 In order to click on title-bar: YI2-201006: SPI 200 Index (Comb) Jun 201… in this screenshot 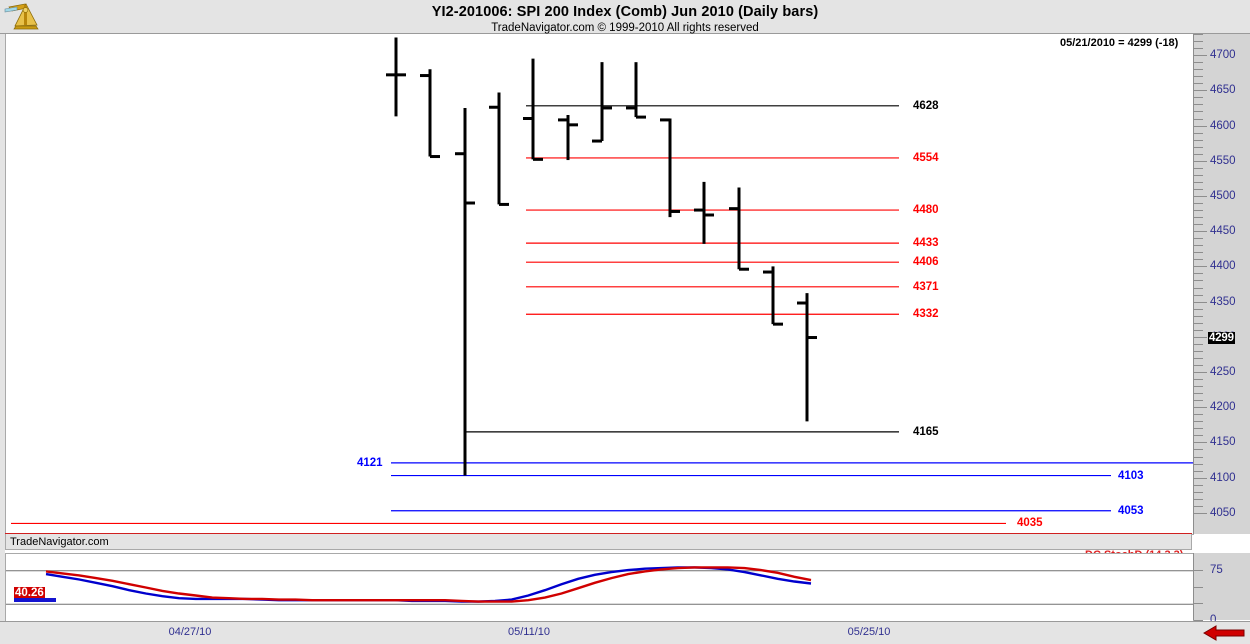, I will do `click(625, 17)`.